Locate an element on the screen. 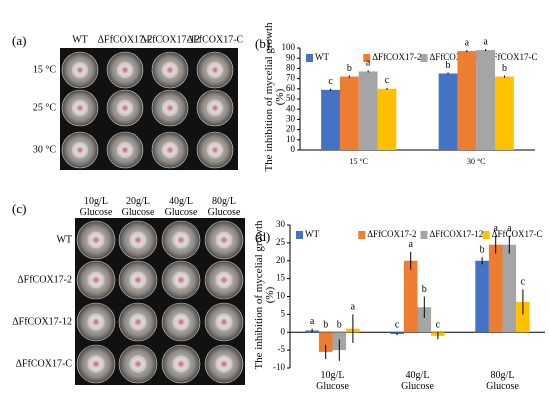 Image resolution: width=550 pixels, height=398 pixels. y-tick-label: 15 is located at coordinates (281, 278).